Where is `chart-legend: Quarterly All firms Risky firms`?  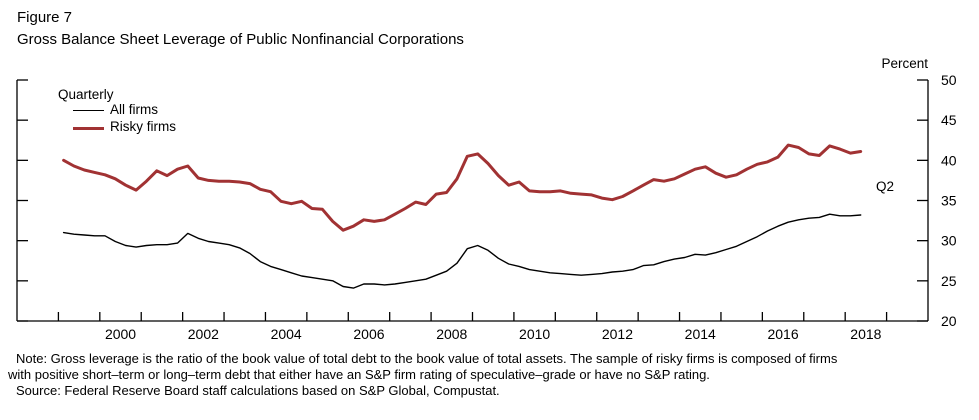 chart-legend: Quarterly All firms Risky firms is located at coordinates (117, 111).